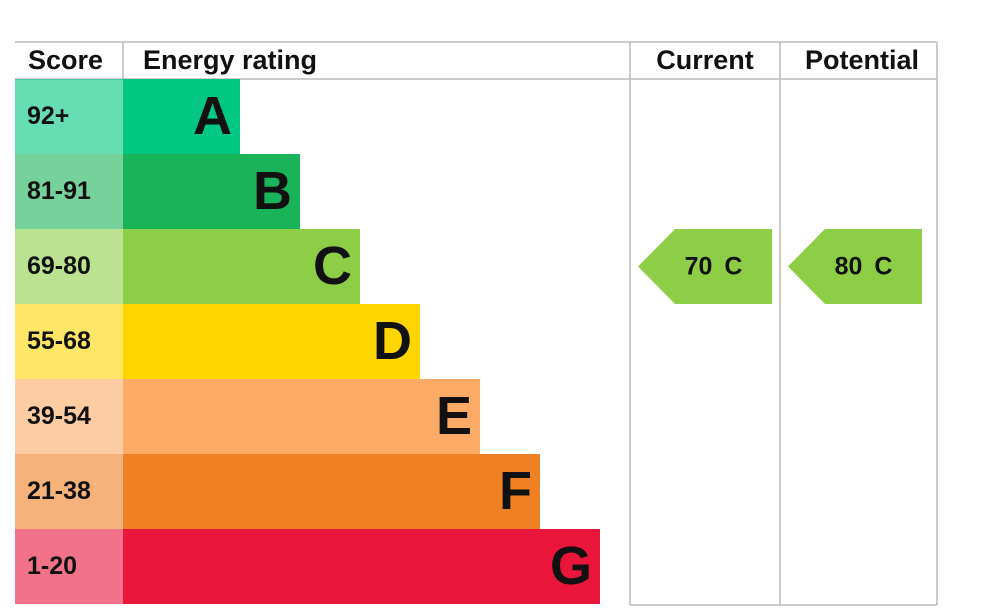  Describe the element at coordinates (862, 60) in the screenshot. I see `header-potential: Potential` at that location.